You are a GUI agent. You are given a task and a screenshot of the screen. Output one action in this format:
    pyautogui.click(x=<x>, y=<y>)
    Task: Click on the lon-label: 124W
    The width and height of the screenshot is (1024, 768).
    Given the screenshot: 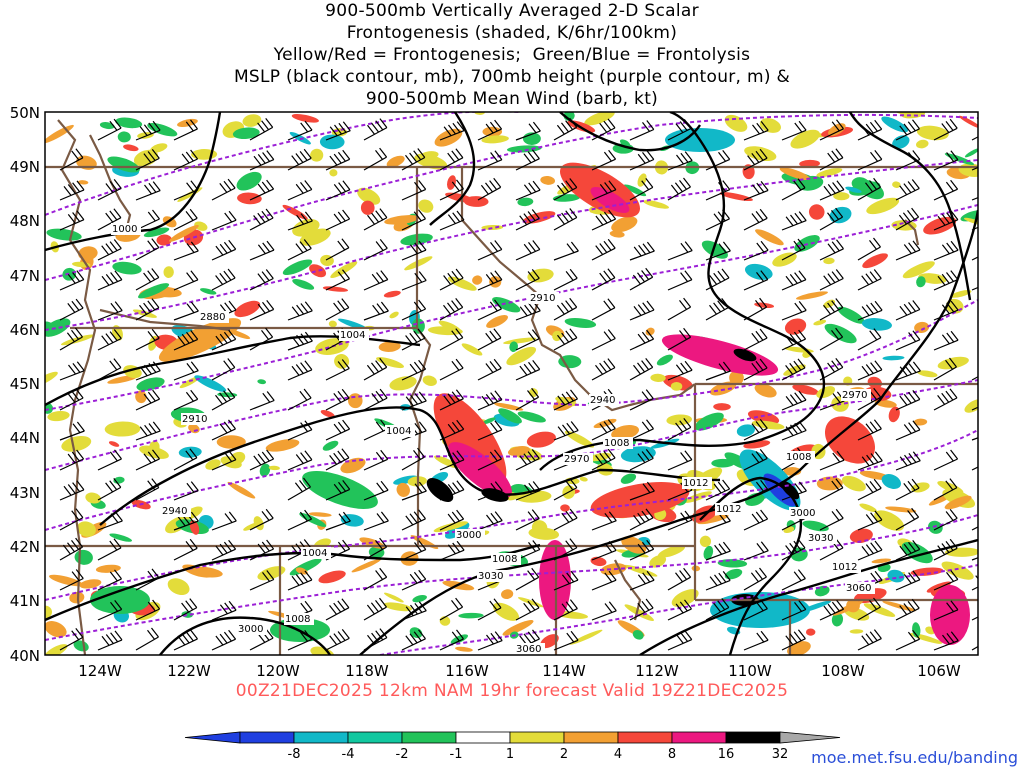 What is the action you would take?
    pyautogui.click(x=100, y=671)
    